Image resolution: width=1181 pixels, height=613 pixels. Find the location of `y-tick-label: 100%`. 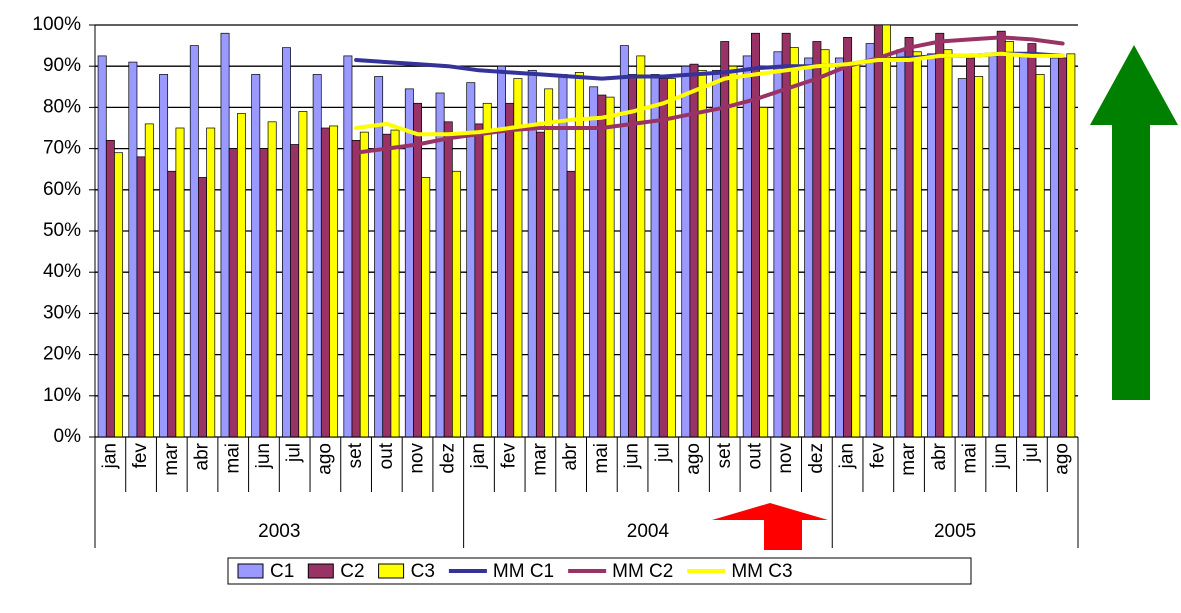

y-tick-label: 100% is located at coordinates (56, 24).